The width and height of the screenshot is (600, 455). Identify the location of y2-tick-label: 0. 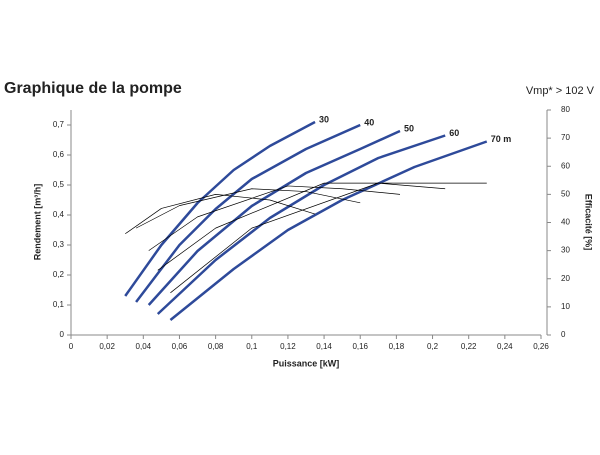
(563, 334).